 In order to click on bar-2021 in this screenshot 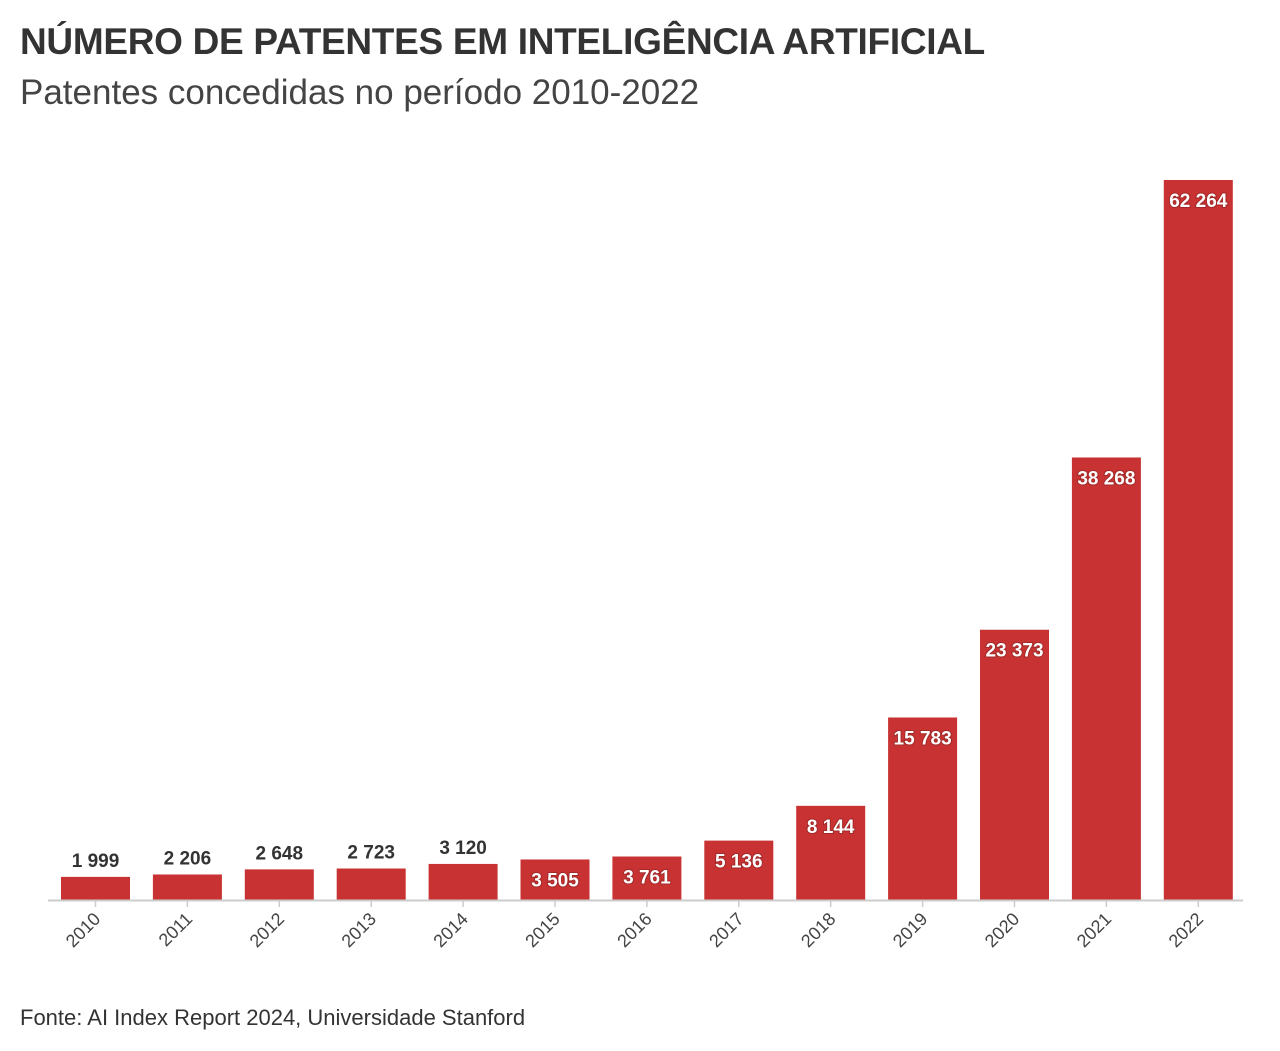, I will do `click(1106, 678)`.